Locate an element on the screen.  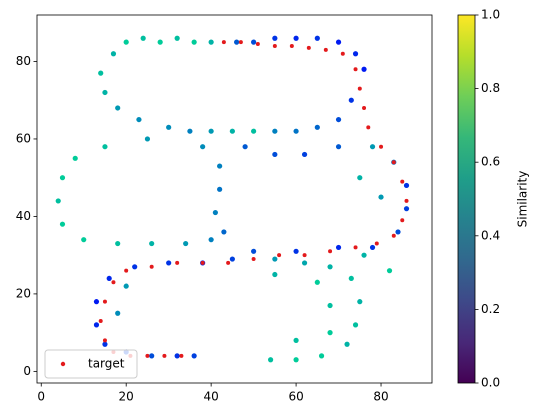
colorbar-label: Similarity is located at coordinates (523, 199).